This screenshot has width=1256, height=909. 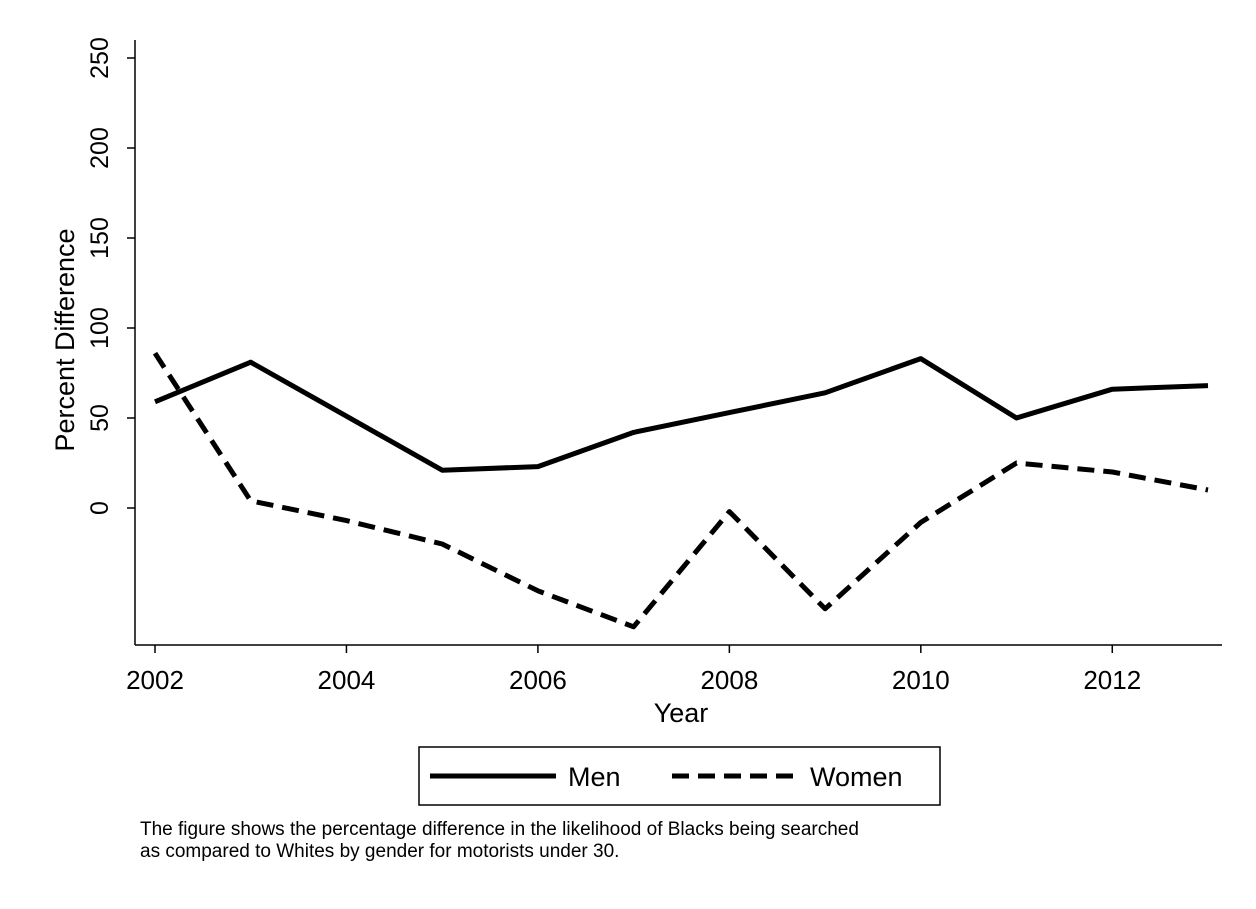 I want to click on y-tick-label: 50, so click(x=100, y=418).